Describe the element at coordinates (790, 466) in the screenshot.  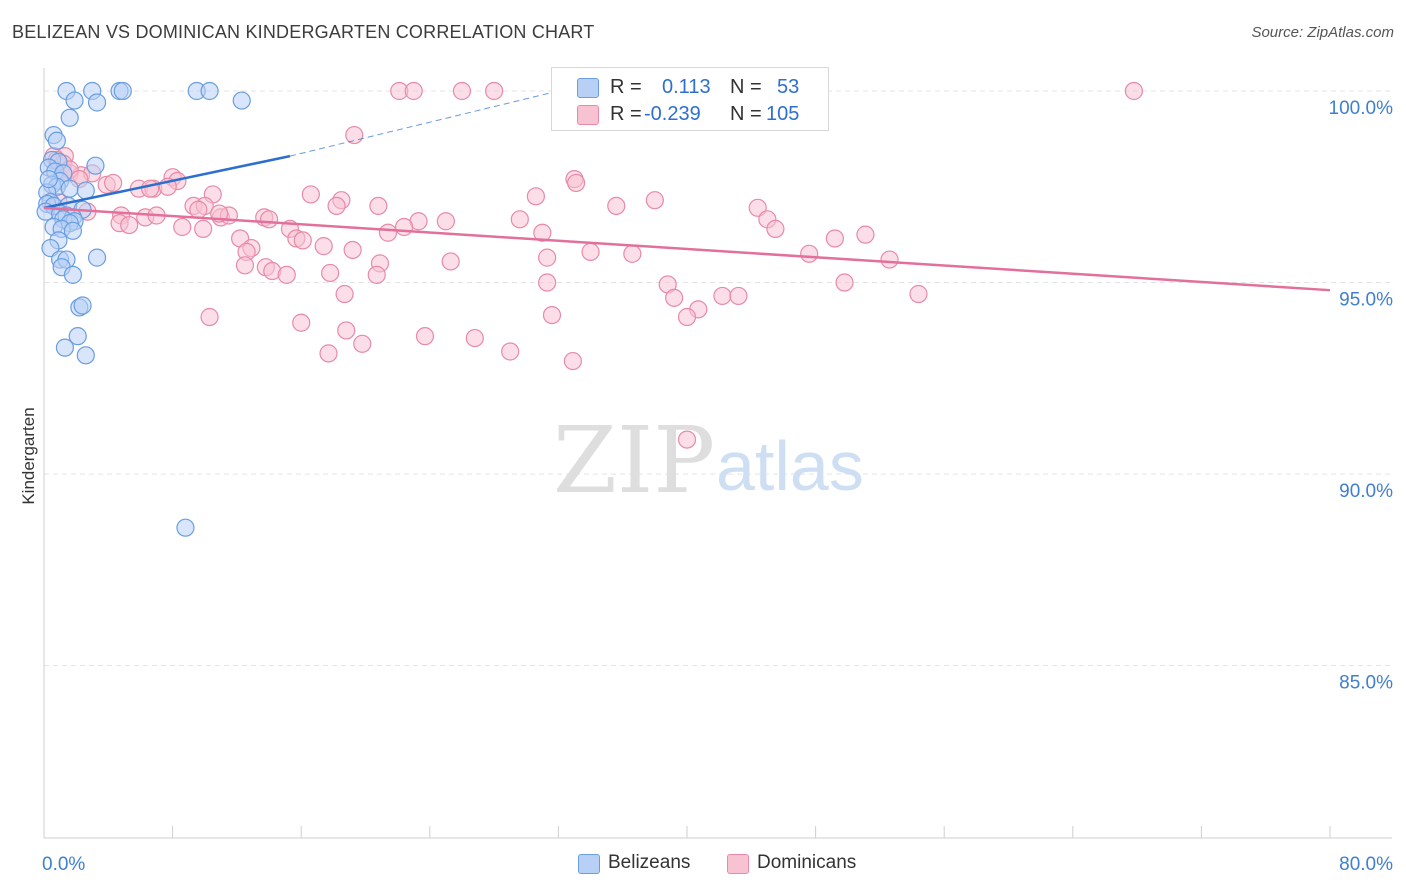
I see `watermark-atlas: atlas` at that location.